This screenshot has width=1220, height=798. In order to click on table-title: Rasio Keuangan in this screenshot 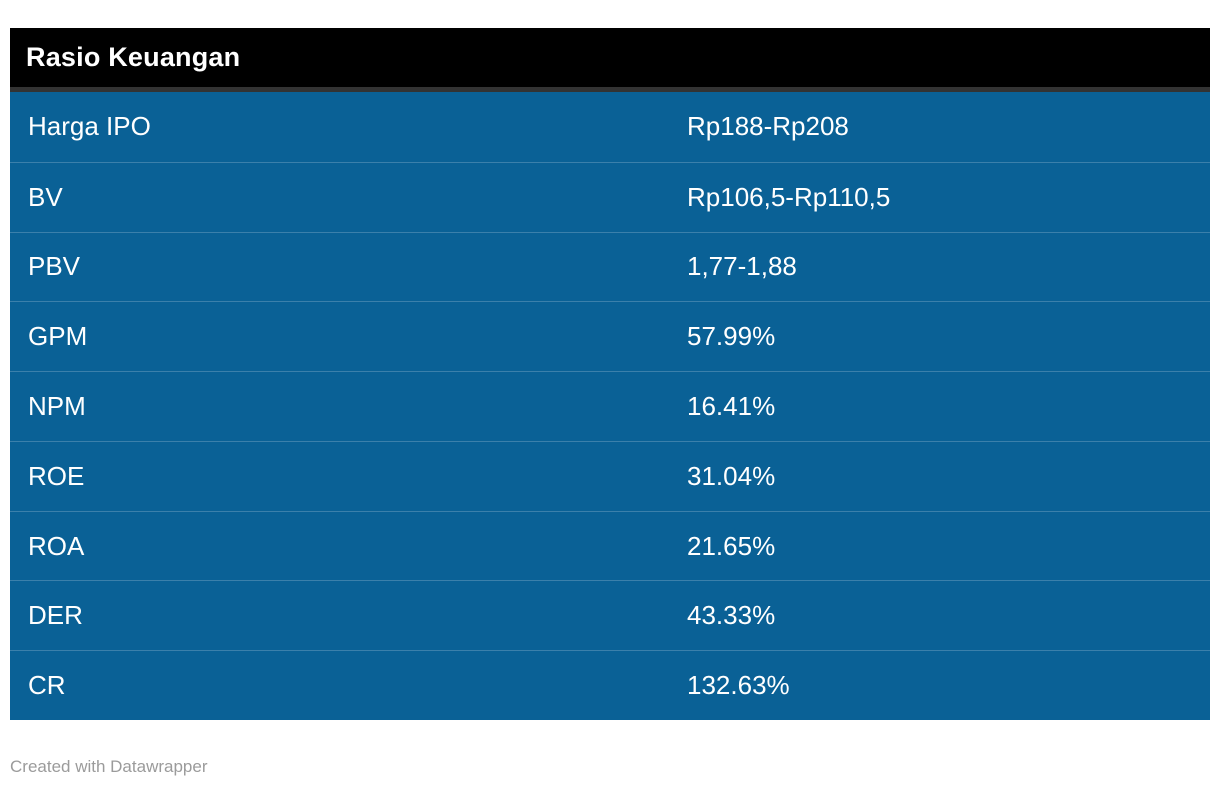, I will do `click(133, 57)`.